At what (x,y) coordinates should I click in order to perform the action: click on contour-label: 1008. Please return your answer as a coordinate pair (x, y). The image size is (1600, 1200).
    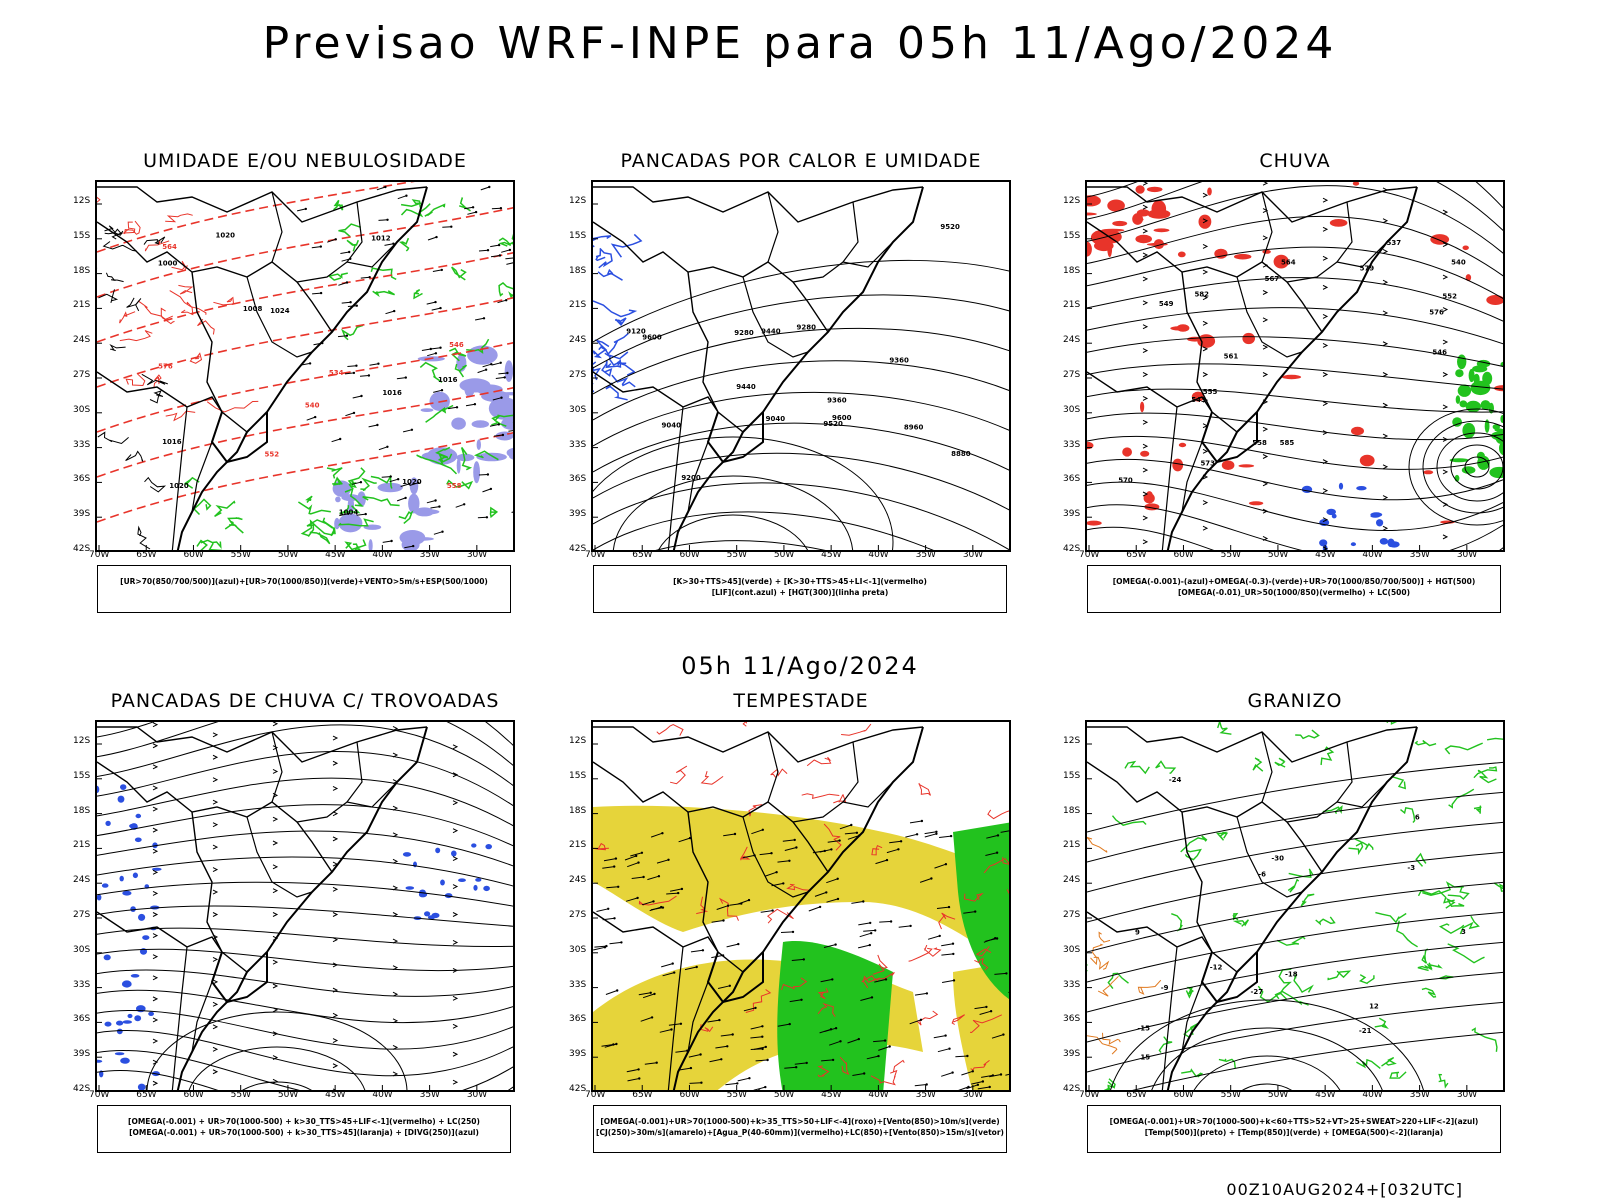
    Looking at the image, I should click on (253, 309).